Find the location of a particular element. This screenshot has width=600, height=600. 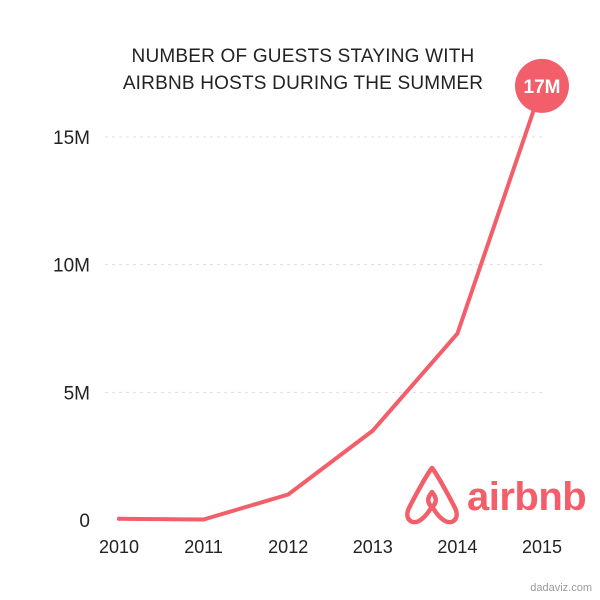

airbnb-belo-icon is located at coordinates (432, 495).